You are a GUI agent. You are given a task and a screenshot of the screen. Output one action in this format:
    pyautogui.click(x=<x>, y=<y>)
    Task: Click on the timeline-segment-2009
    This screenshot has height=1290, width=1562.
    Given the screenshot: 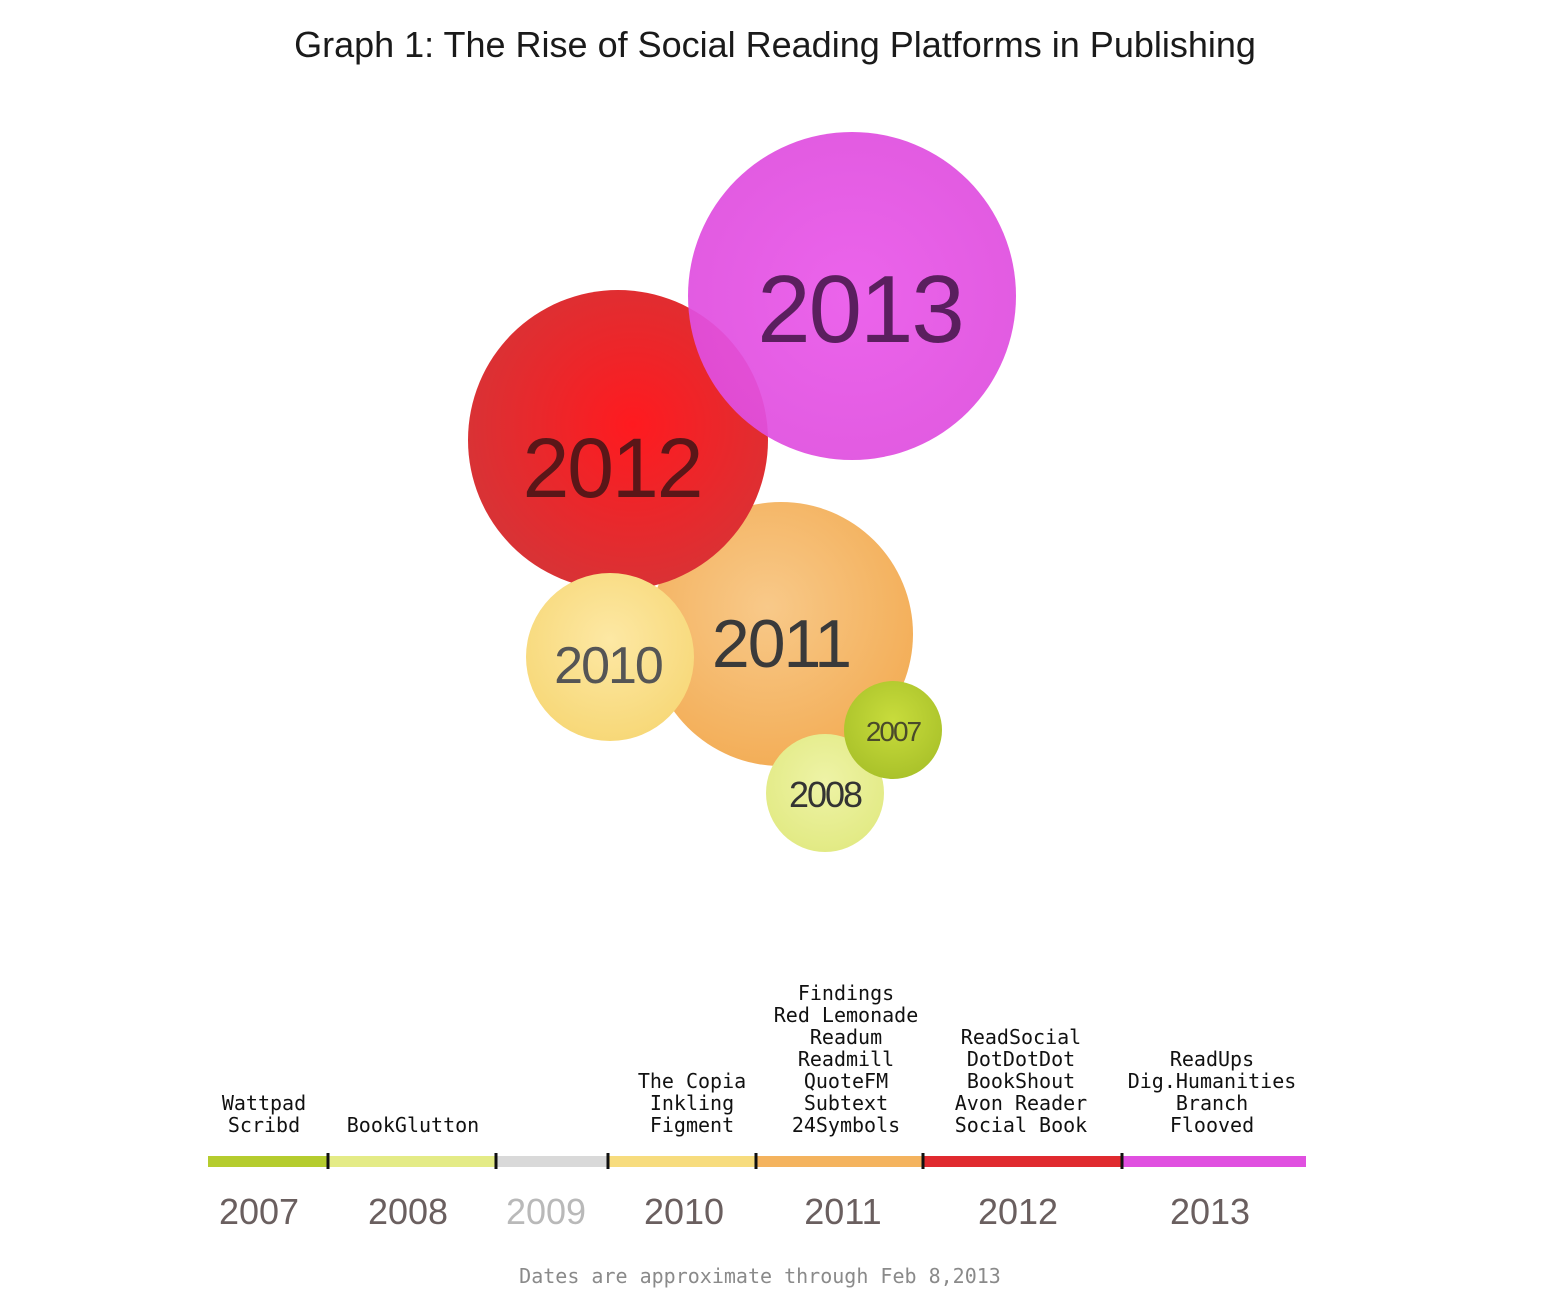 What is the action you would take?
    pyautogui.click(x=552, y=1161)
    